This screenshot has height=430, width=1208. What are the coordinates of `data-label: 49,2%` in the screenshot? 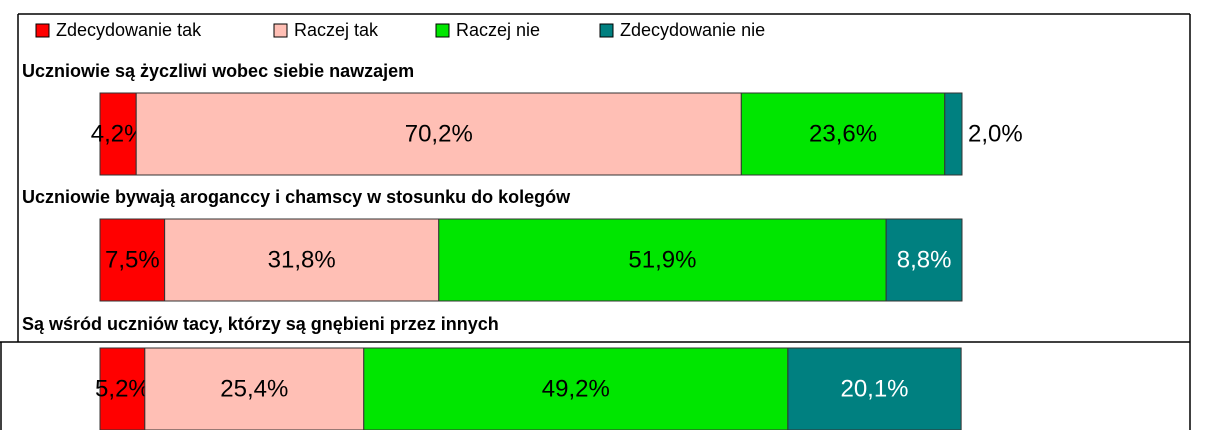 It's located at (576, 388).